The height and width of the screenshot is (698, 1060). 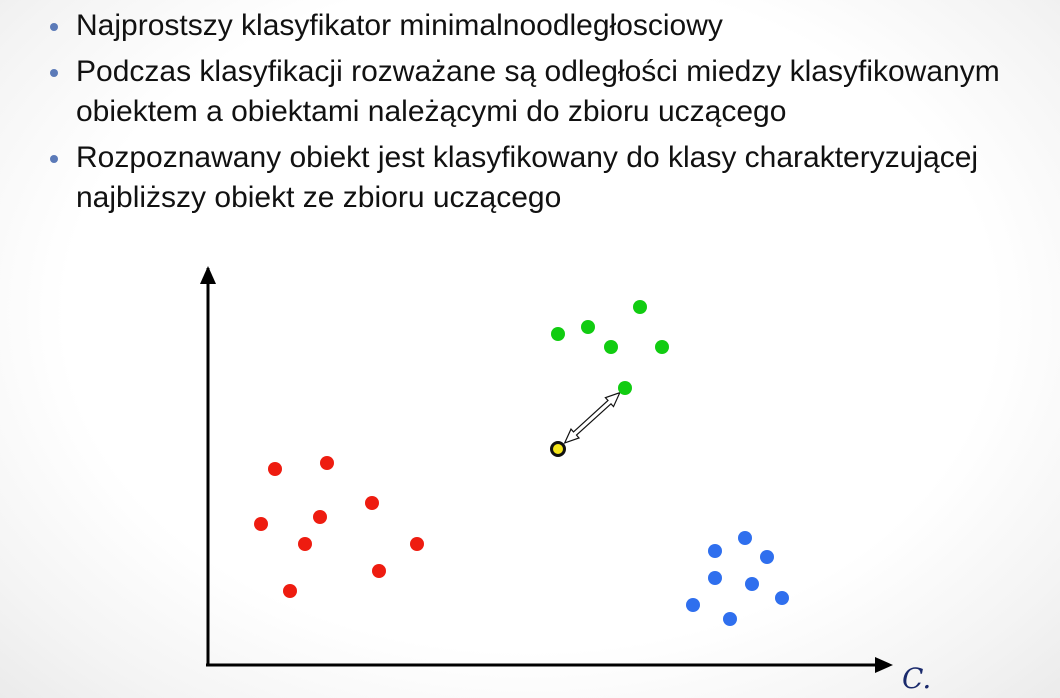 What do you see at coordinates (884, 665) in the screenshot?
I see `x-axis-arrow-icon` at bounding box center [884, 665].